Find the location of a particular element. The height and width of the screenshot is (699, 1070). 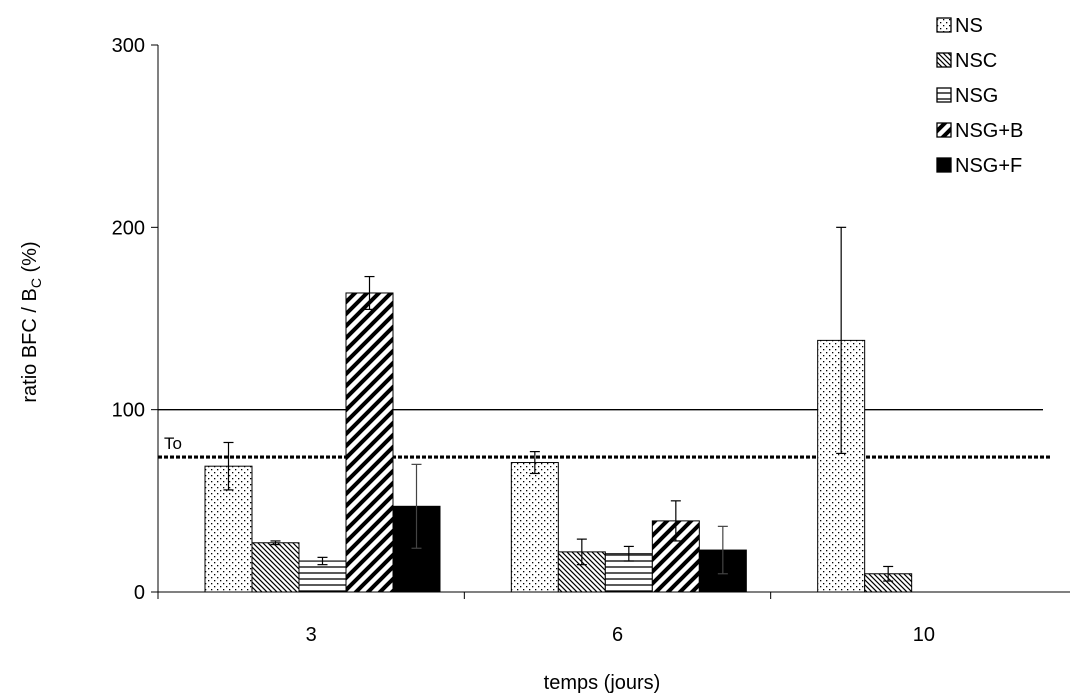

x-axis-ticks: 3 6 10 is located at coordinates (546, 619).